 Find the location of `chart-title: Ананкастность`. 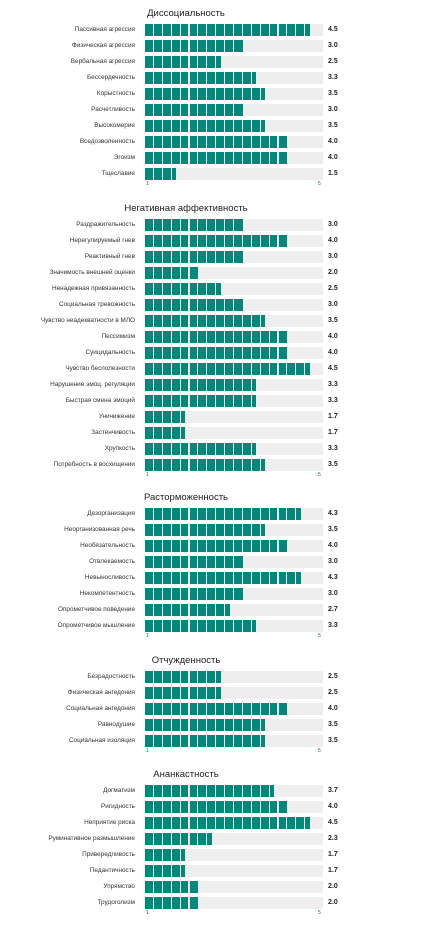

chart-title: Ананкастность is located at coordinates (186, 774).